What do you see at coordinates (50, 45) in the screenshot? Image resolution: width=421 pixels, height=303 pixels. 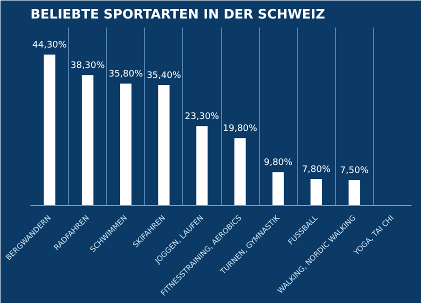 I see `data-label: 44,30%` at bounding box center [50, 45].